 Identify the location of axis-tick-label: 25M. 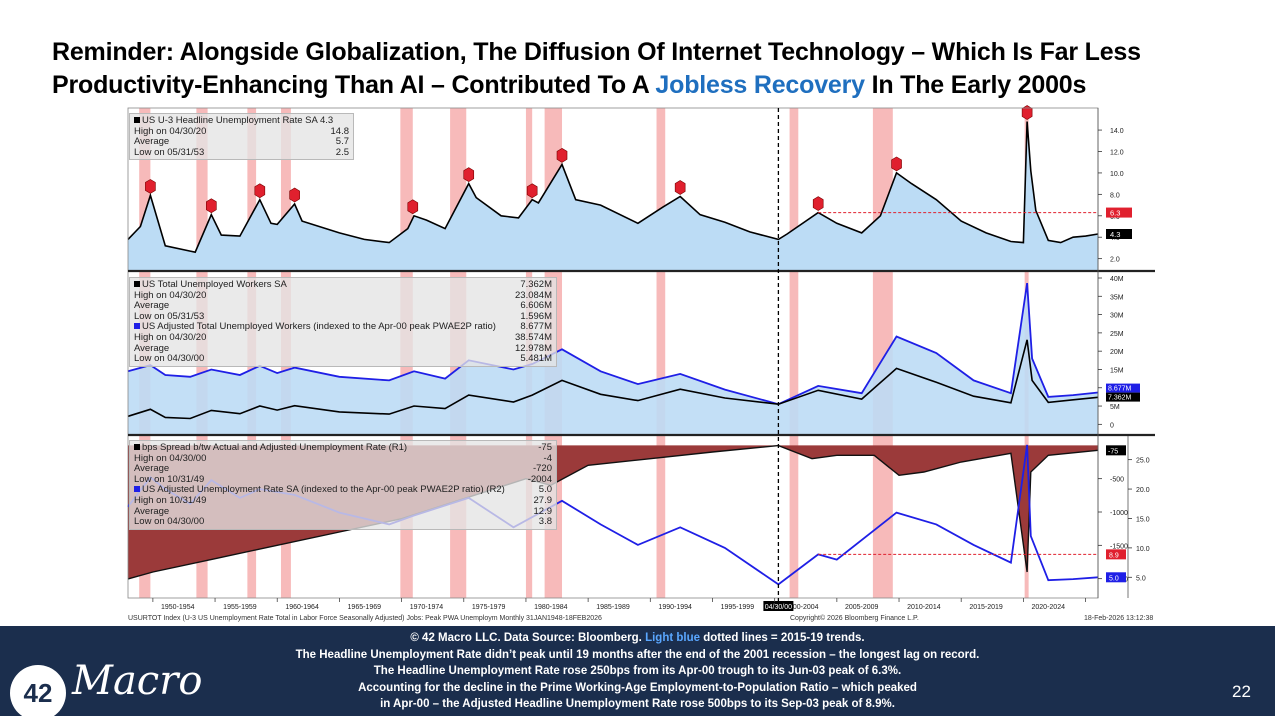
(1117, 334).